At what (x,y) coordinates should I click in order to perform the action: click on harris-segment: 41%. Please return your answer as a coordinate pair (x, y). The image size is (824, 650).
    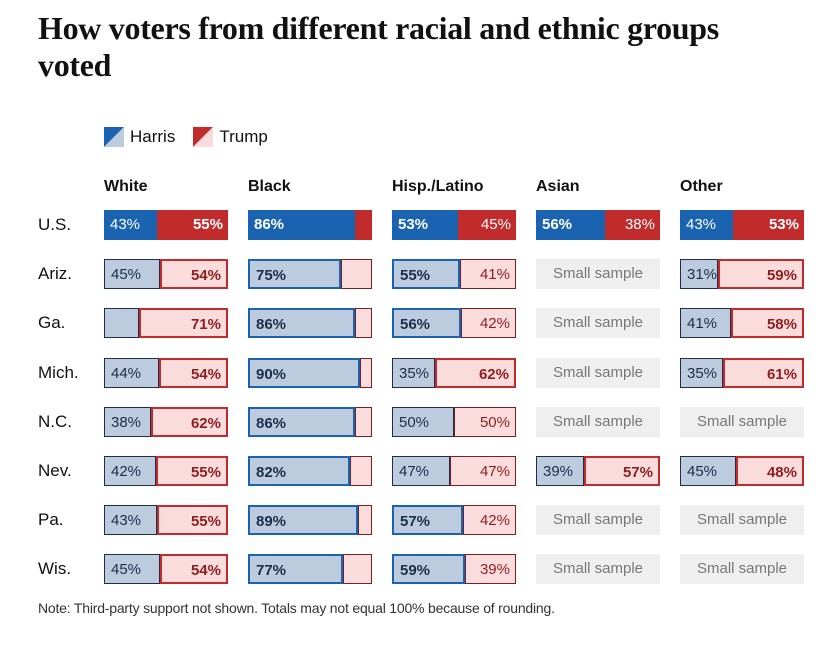
    Looking at the image, I should click on (705, 323).